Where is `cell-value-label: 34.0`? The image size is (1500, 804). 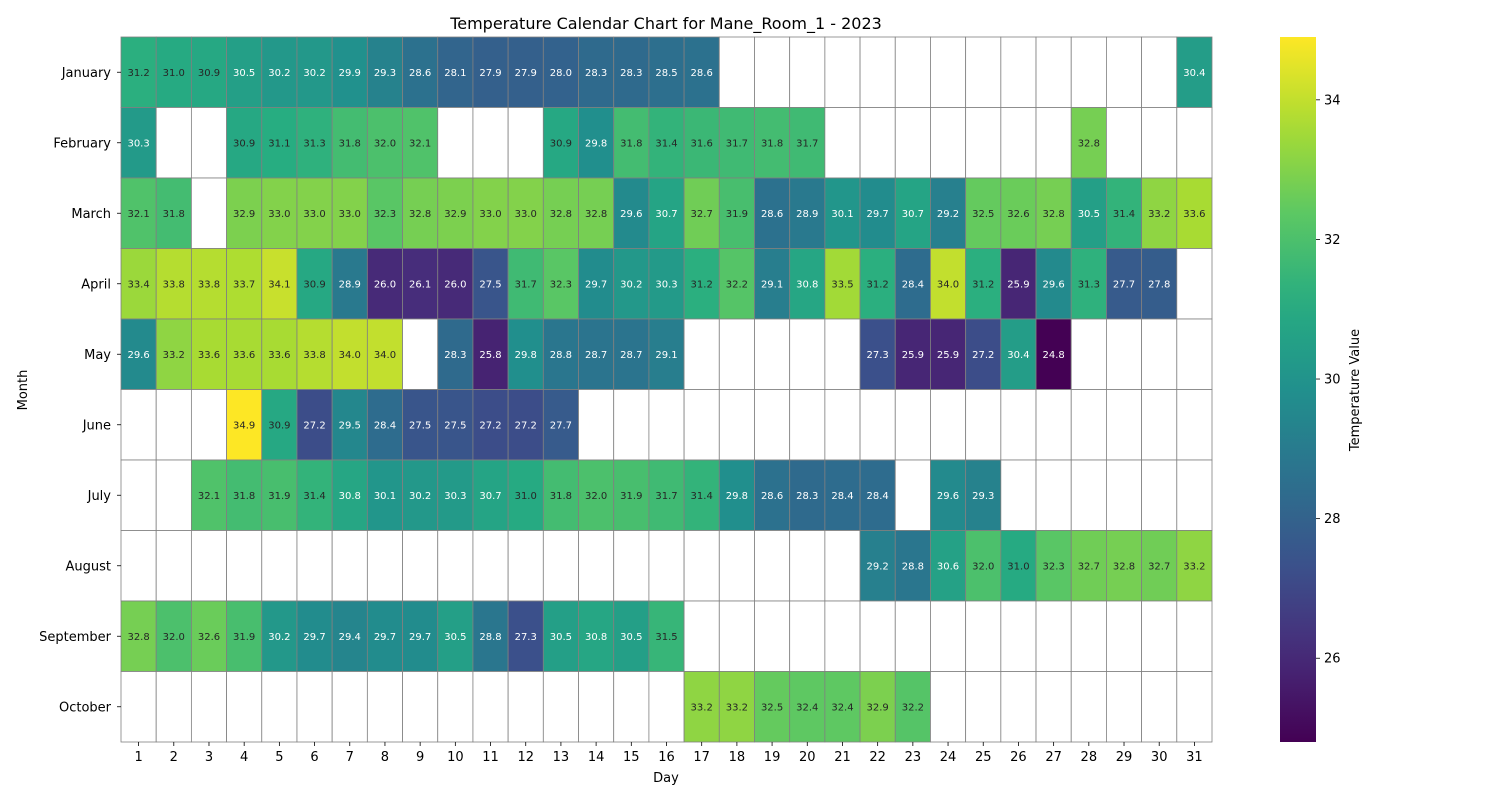
cell-value-label: 34.0 is located at coordinates (385, 355).